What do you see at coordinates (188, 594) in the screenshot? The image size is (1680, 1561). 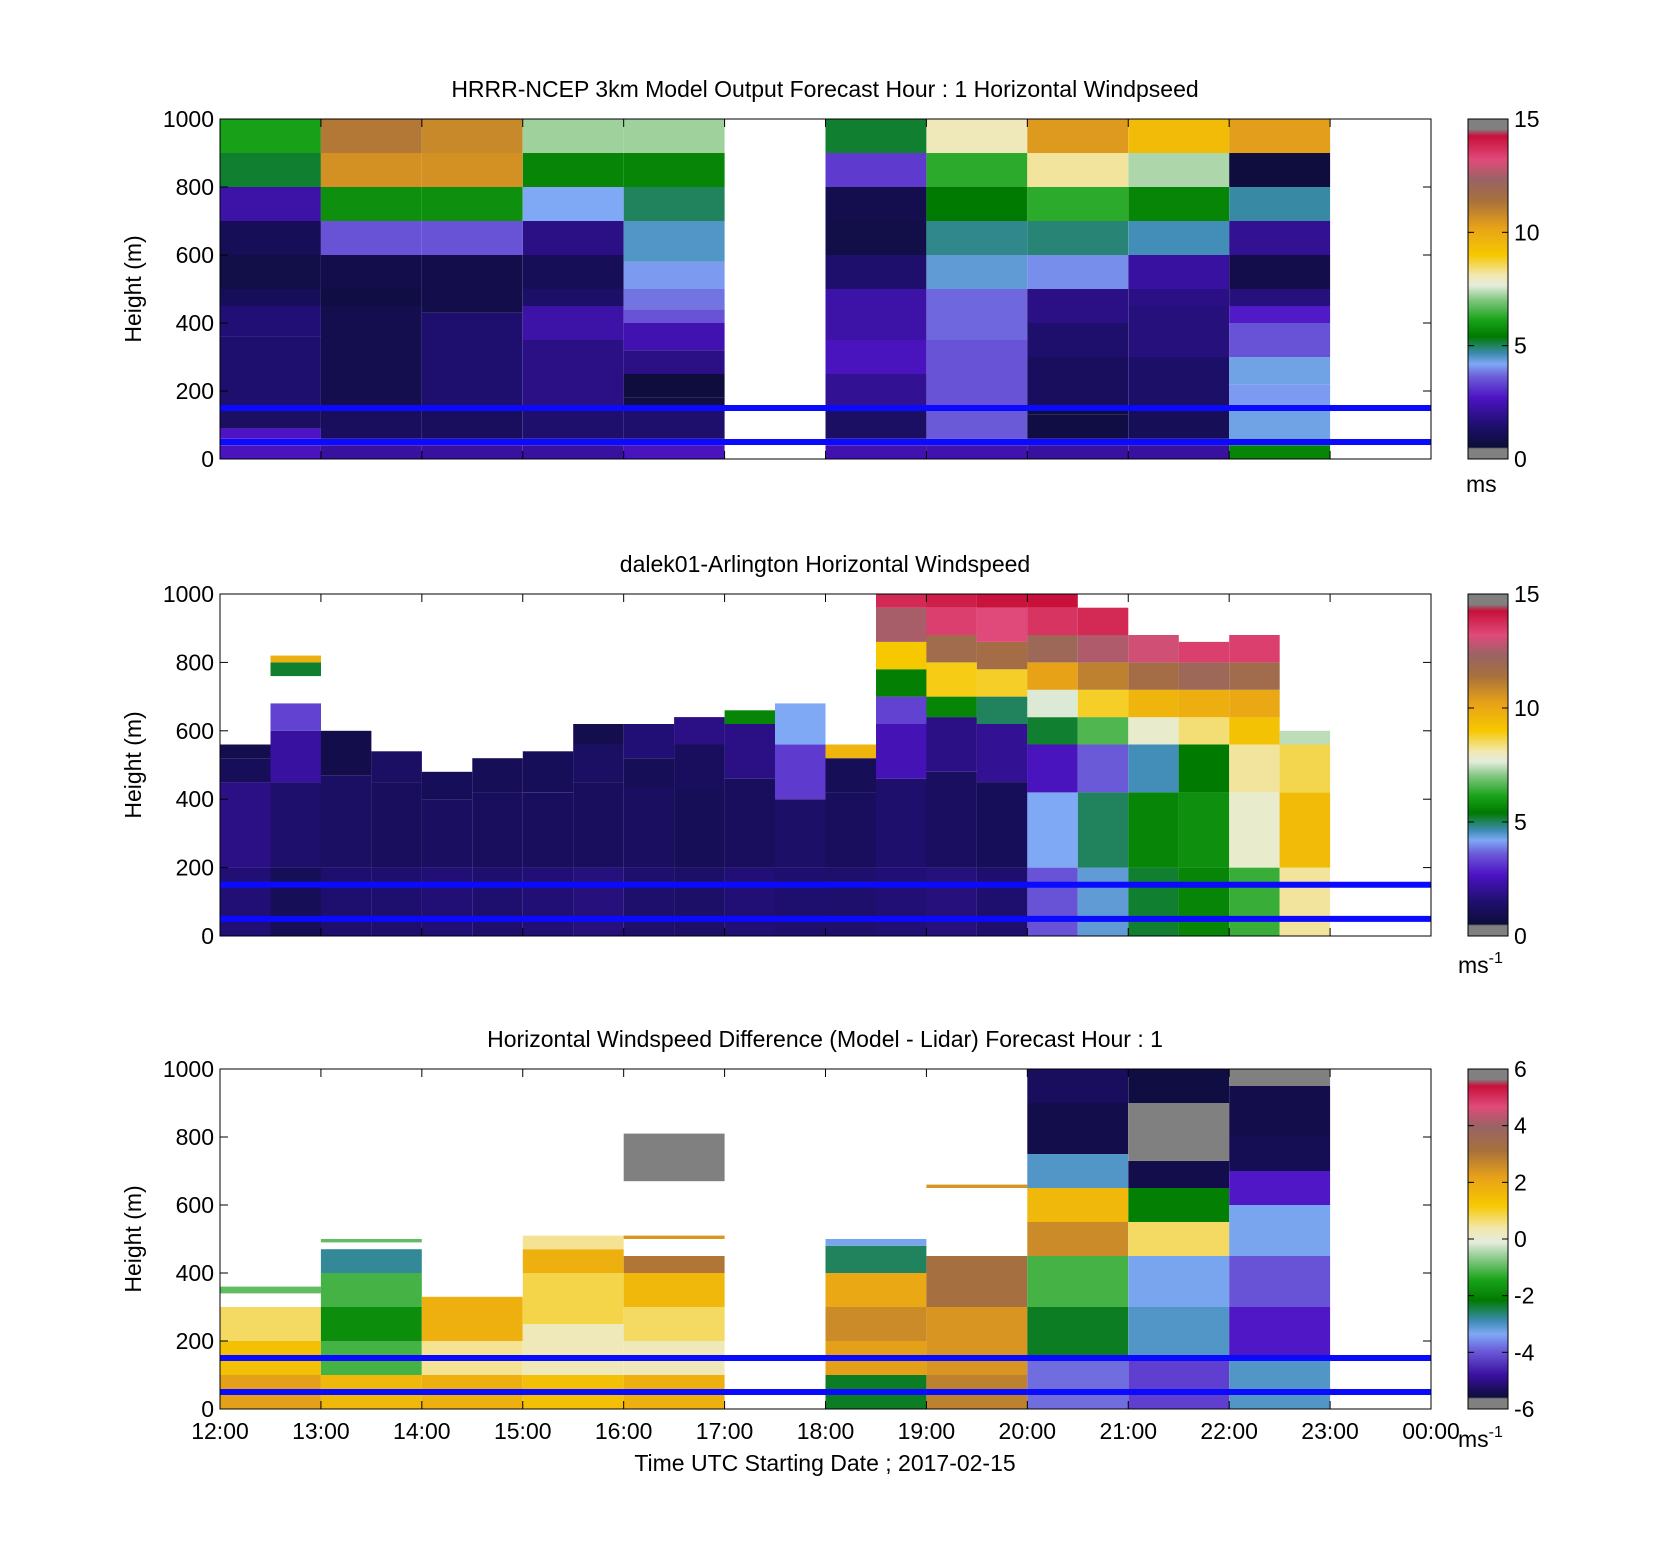 I see `y-tick-label: 1000` at bounding box center [188, 594].